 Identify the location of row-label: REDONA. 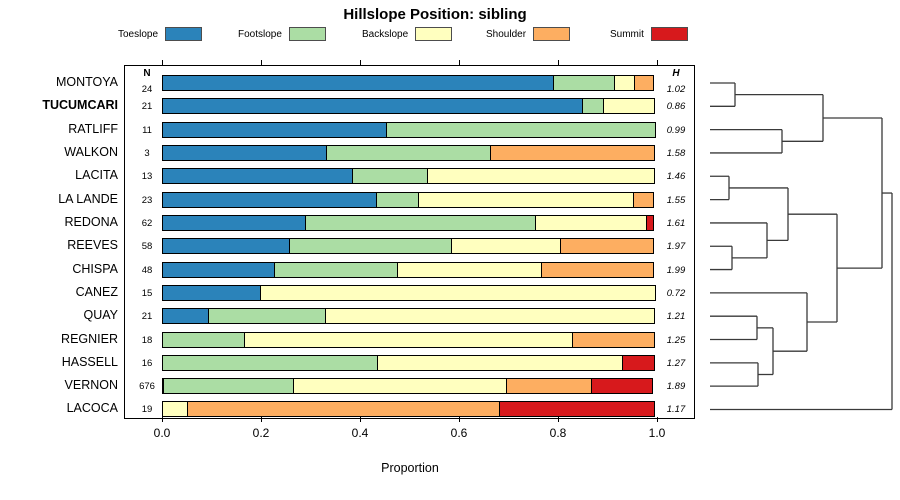
(91, 221).